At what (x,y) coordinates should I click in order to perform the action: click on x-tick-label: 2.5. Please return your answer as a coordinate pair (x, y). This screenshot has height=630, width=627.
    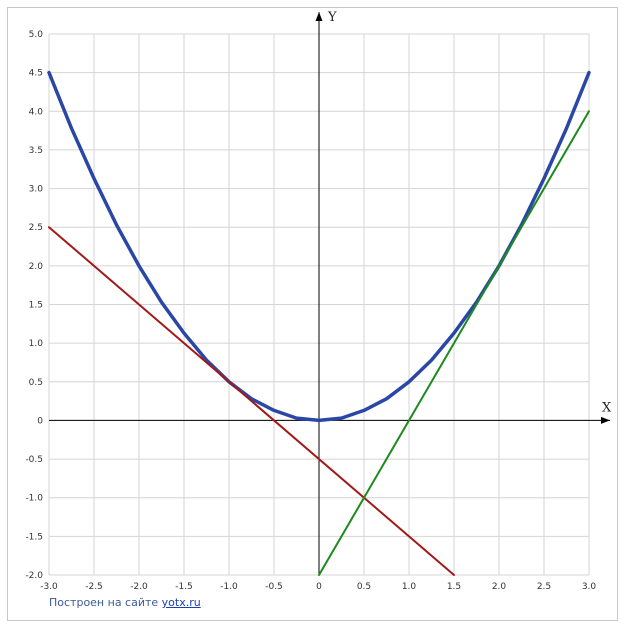
    Looking at the image, I should click on (544, 587).